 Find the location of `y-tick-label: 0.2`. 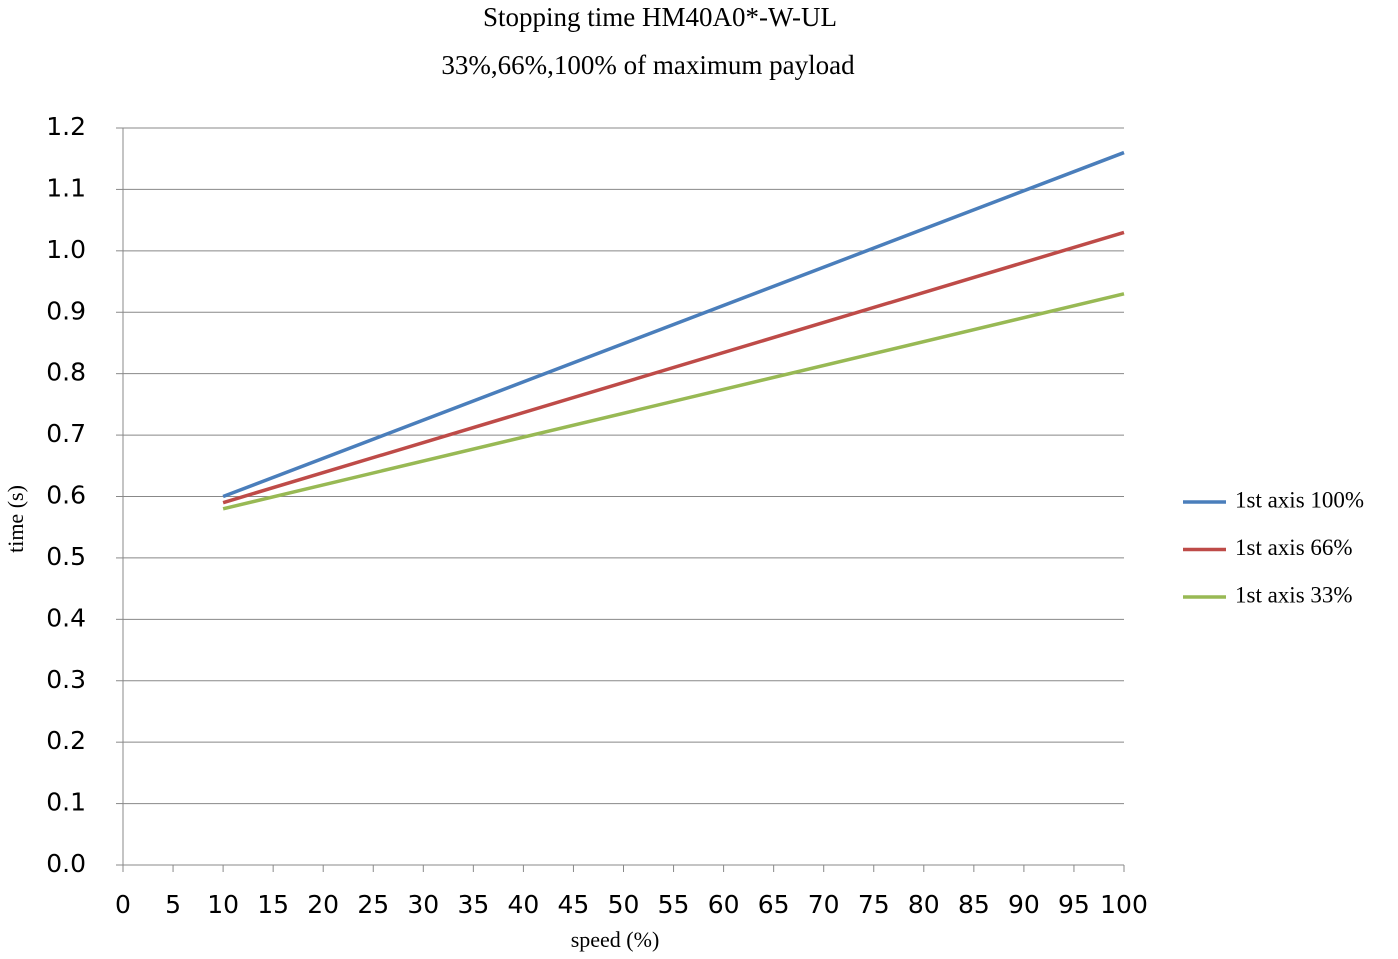

y-tick-label: 0.2 is located at coordinates (66, 740).